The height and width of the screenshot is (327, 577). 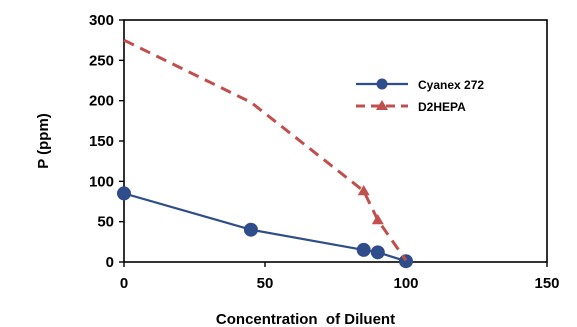 I want to click on x-axis-title: Concentration of Diluent, so click(x=305, y=319).